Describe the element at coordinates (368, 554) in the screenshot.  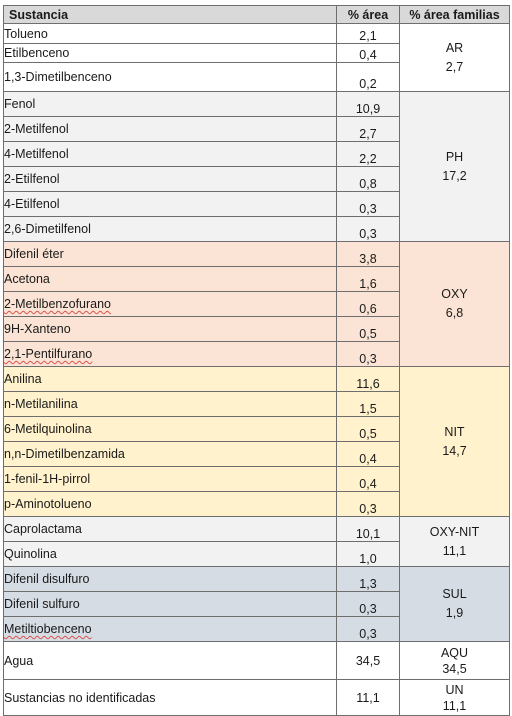
I see `area-value: 1,0` at that location.